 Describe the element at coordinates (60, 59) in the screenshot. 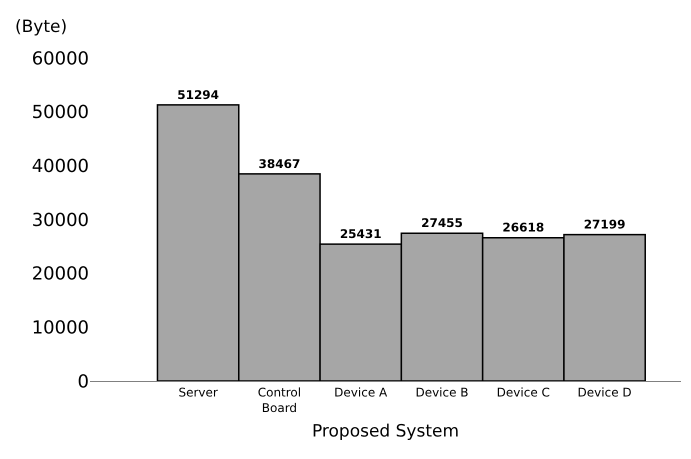

I see `y-tick-label: 60000` at that location.